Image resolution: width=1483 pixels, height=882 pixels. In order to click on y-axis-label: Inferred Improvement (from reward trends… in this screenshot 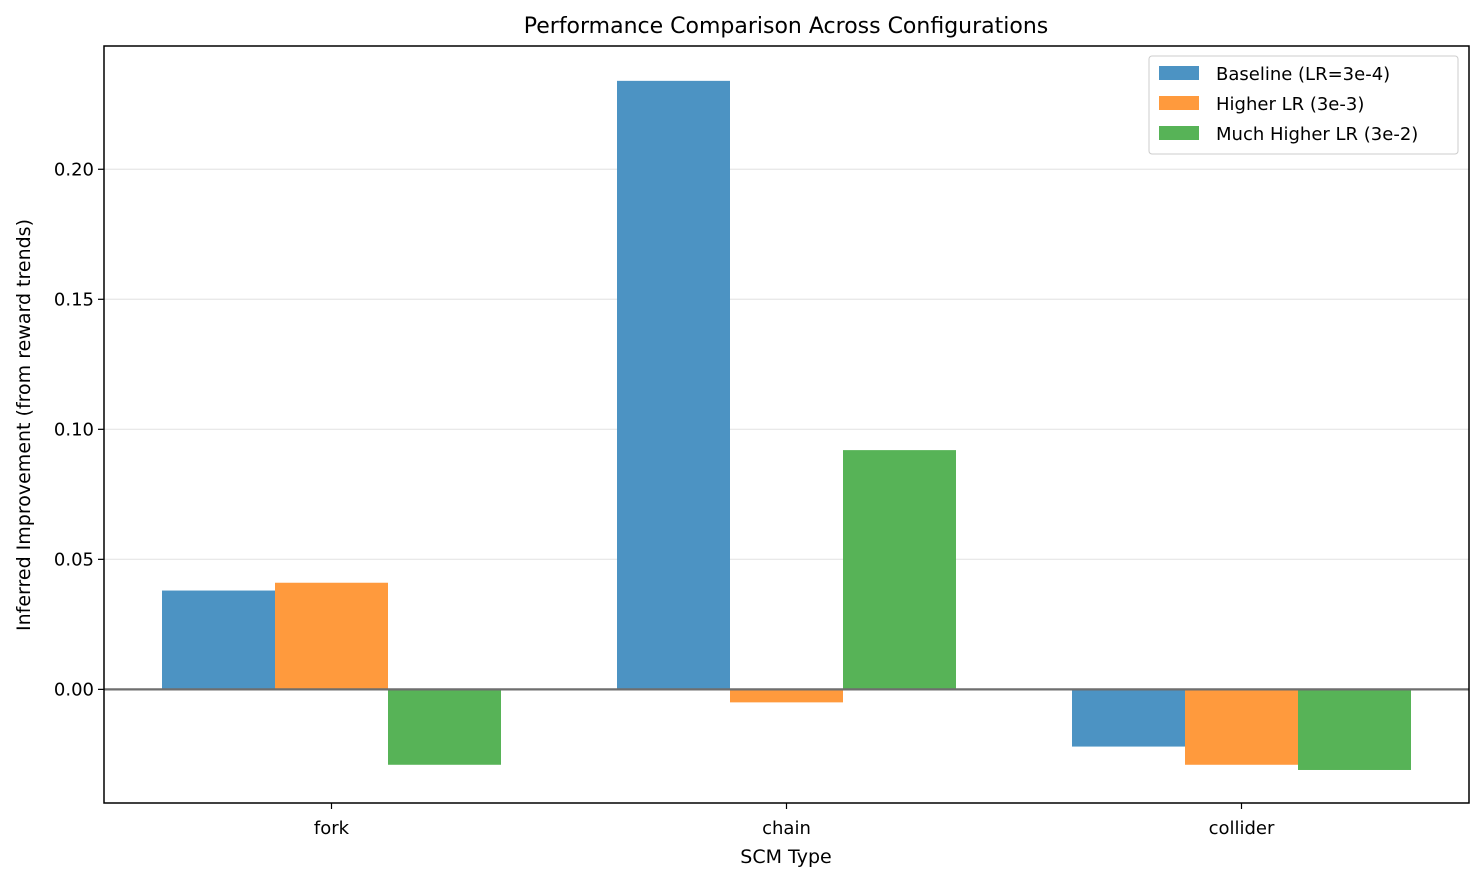, I will do `click(24, 425)`.